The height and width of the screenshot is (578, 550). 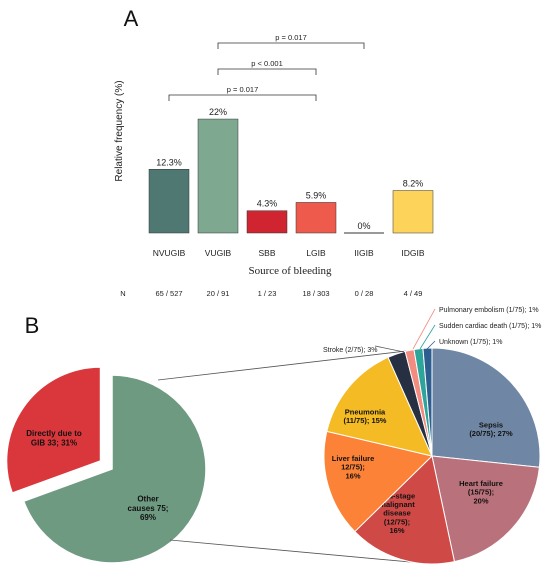 I want to click on slice-label: Pneumonia (11/75); 15%, so click(x=365, y=416).